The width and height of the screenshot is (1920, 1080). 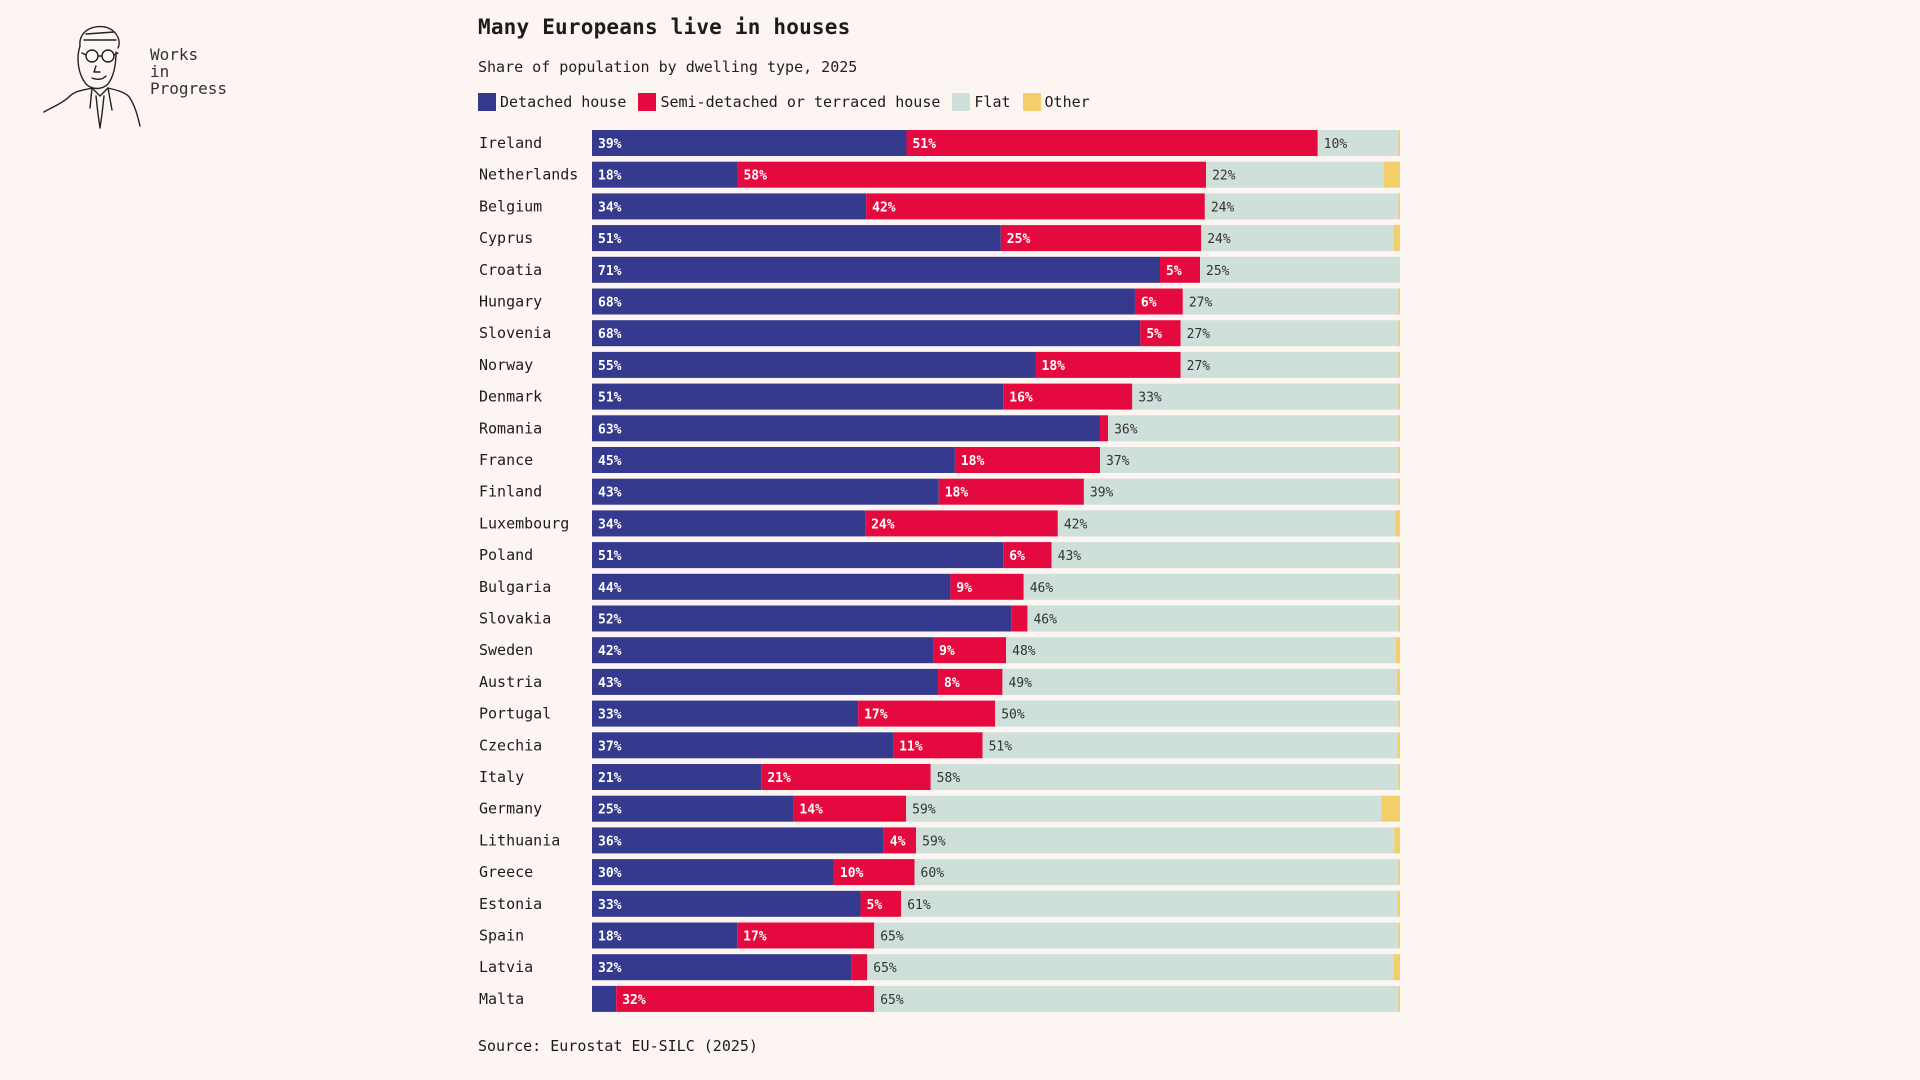 I want to click on data-label-detached: 63%, so click(x=610, y=429).